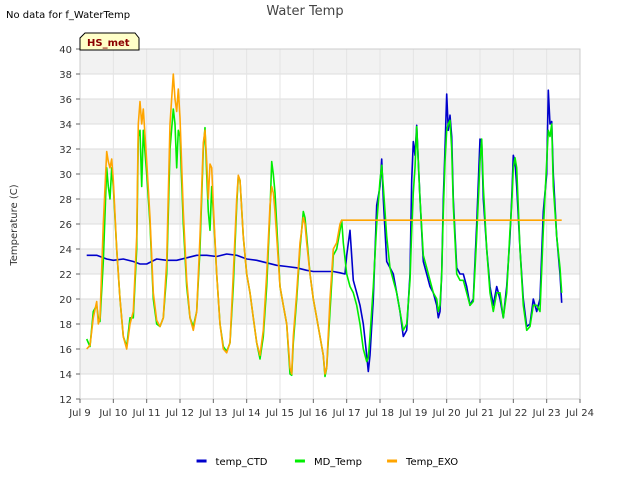 Image resolution: width=640 pixels, height=480 pixels. Describe the element at coordinates (312, 413) in the screenshot. I see `x-tick-label: Jul 16` at that location.